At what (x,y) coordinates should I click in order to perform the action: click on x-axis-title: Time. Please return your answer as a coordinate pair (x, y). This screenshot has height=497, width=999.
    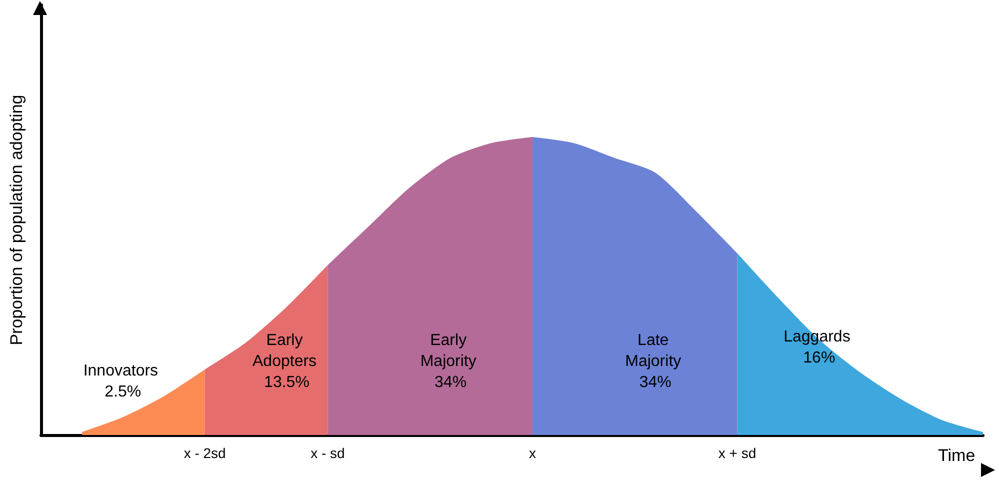
    Looking at the image, I should click on (957, 455).